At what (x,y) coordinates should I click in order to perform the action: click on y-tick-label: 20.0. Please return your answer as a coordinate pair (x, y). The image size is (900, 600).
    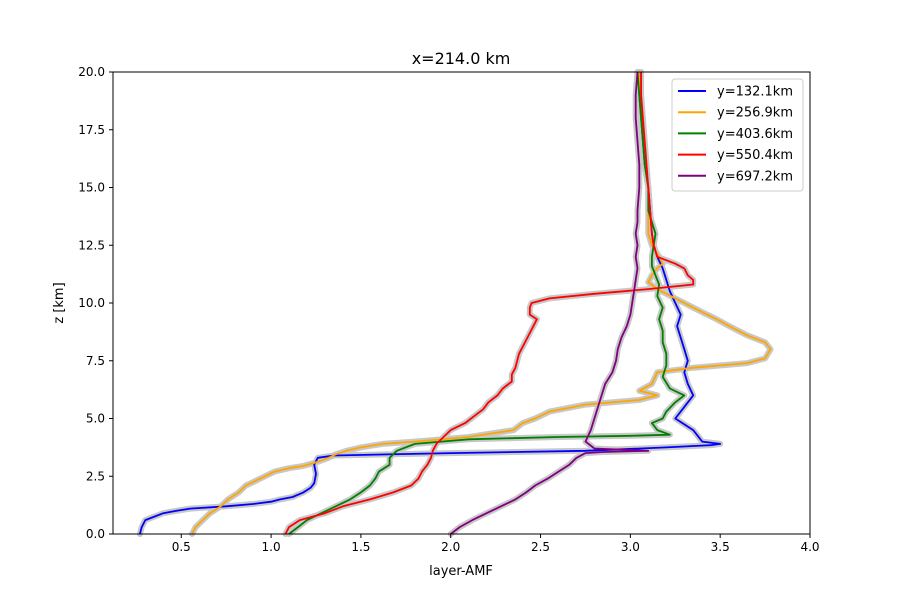
    Looking at the image, I should click on (91, 72).